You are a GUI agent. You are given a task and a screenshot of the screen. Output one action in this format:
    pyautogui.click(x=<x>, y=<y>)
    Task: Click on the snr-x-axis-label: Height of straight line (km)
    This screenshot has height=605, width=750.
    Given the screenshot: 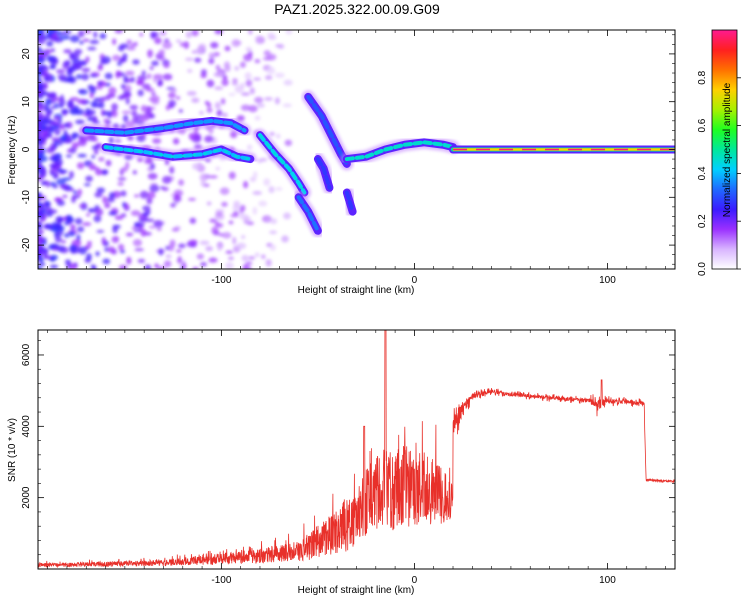 What is the action you would take?
    pyautogui.click(x=356, y=590)
    